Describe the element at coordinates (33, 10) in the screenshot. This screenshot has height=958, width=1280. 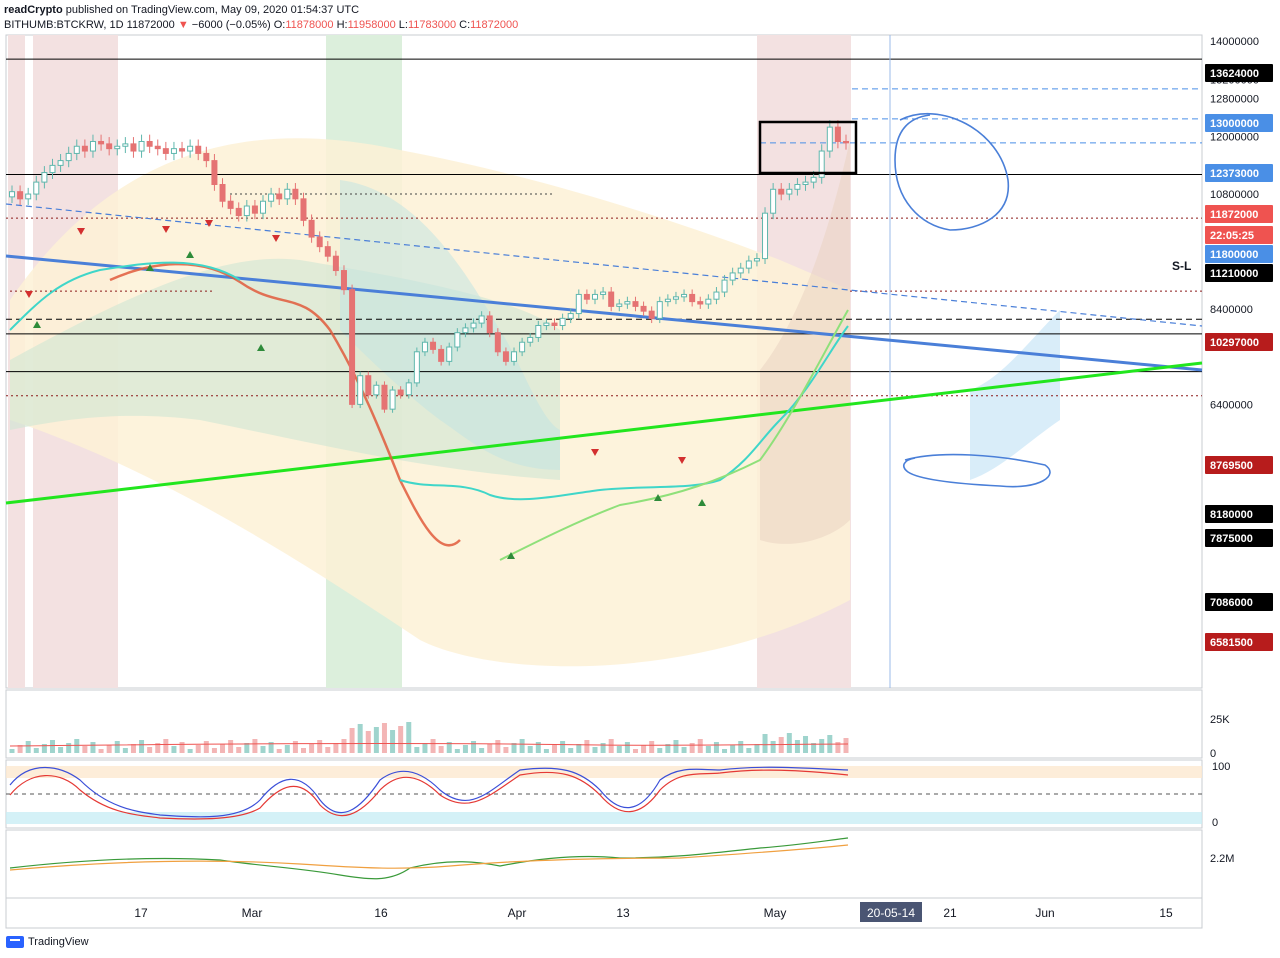
I see `author-name: readCrypto` at that location.